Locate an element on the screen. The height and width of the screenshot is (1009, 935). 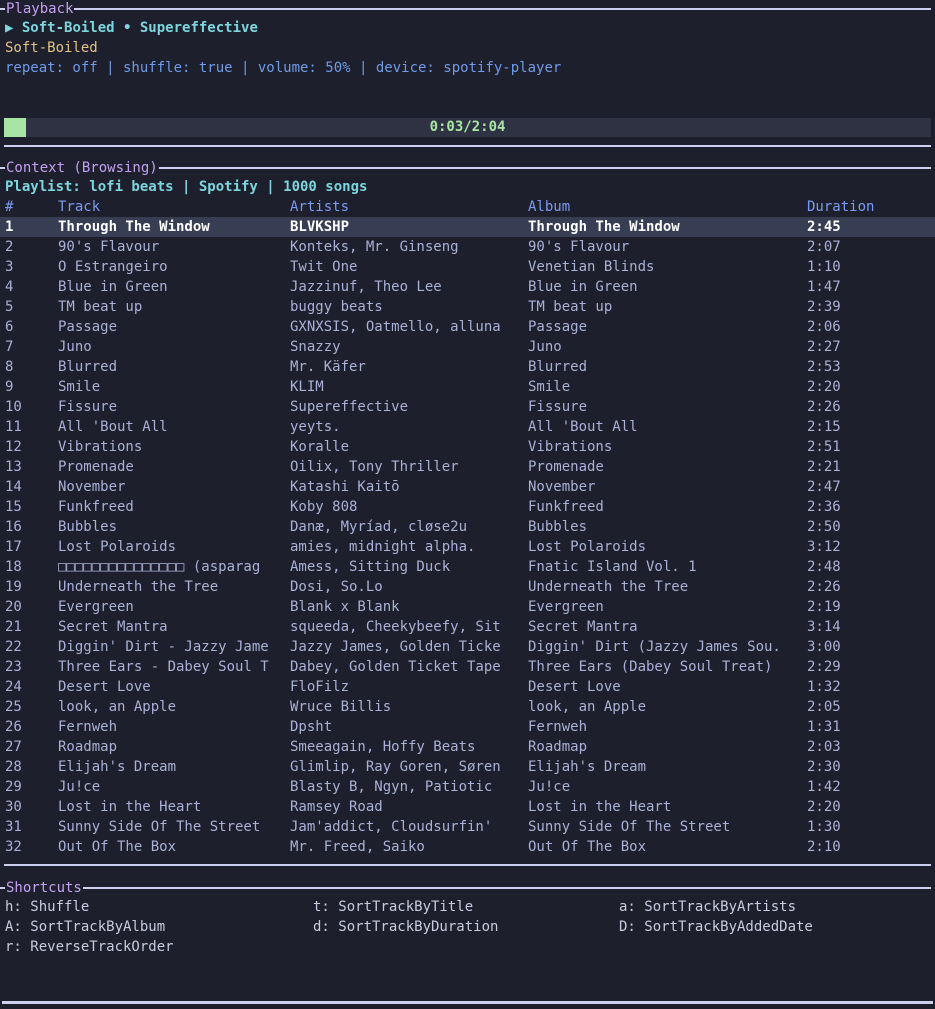
cell-album: Blurred is located at coordinates (558, 367).